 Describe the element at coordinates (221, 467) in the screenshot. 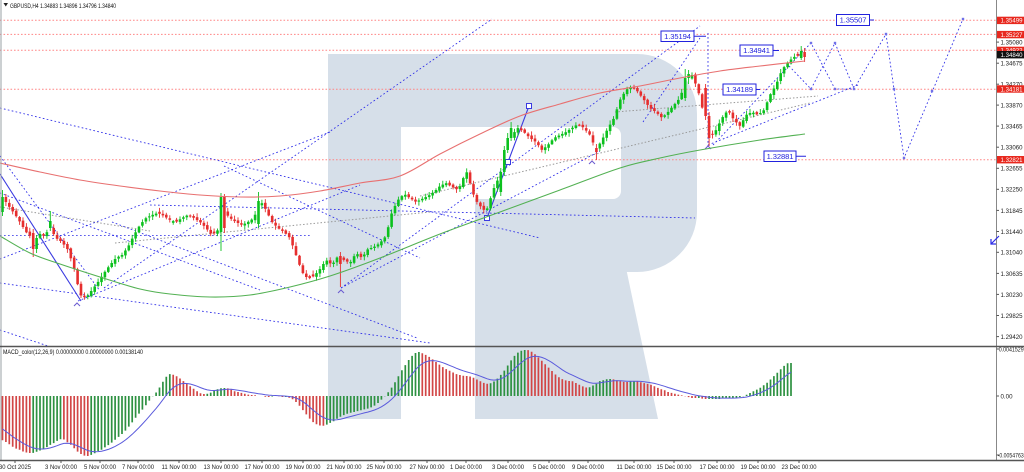

I see `svg-text: 13 Nov 00:00` at that location.